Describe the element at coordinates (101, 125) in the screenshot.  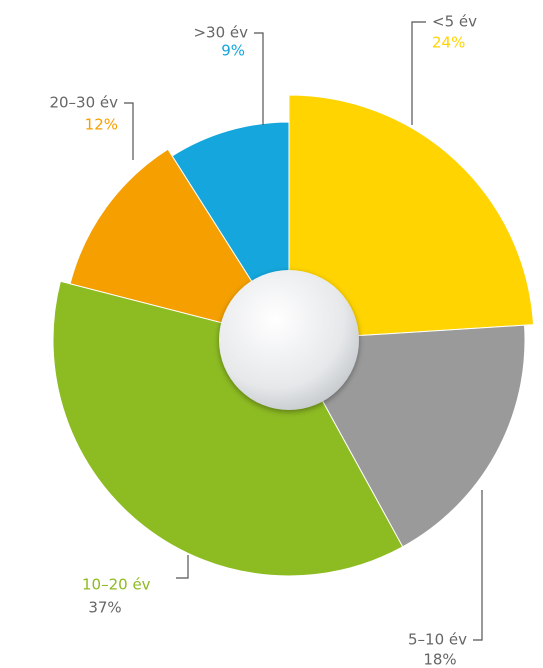
I see `value-label: 12%` at that location.